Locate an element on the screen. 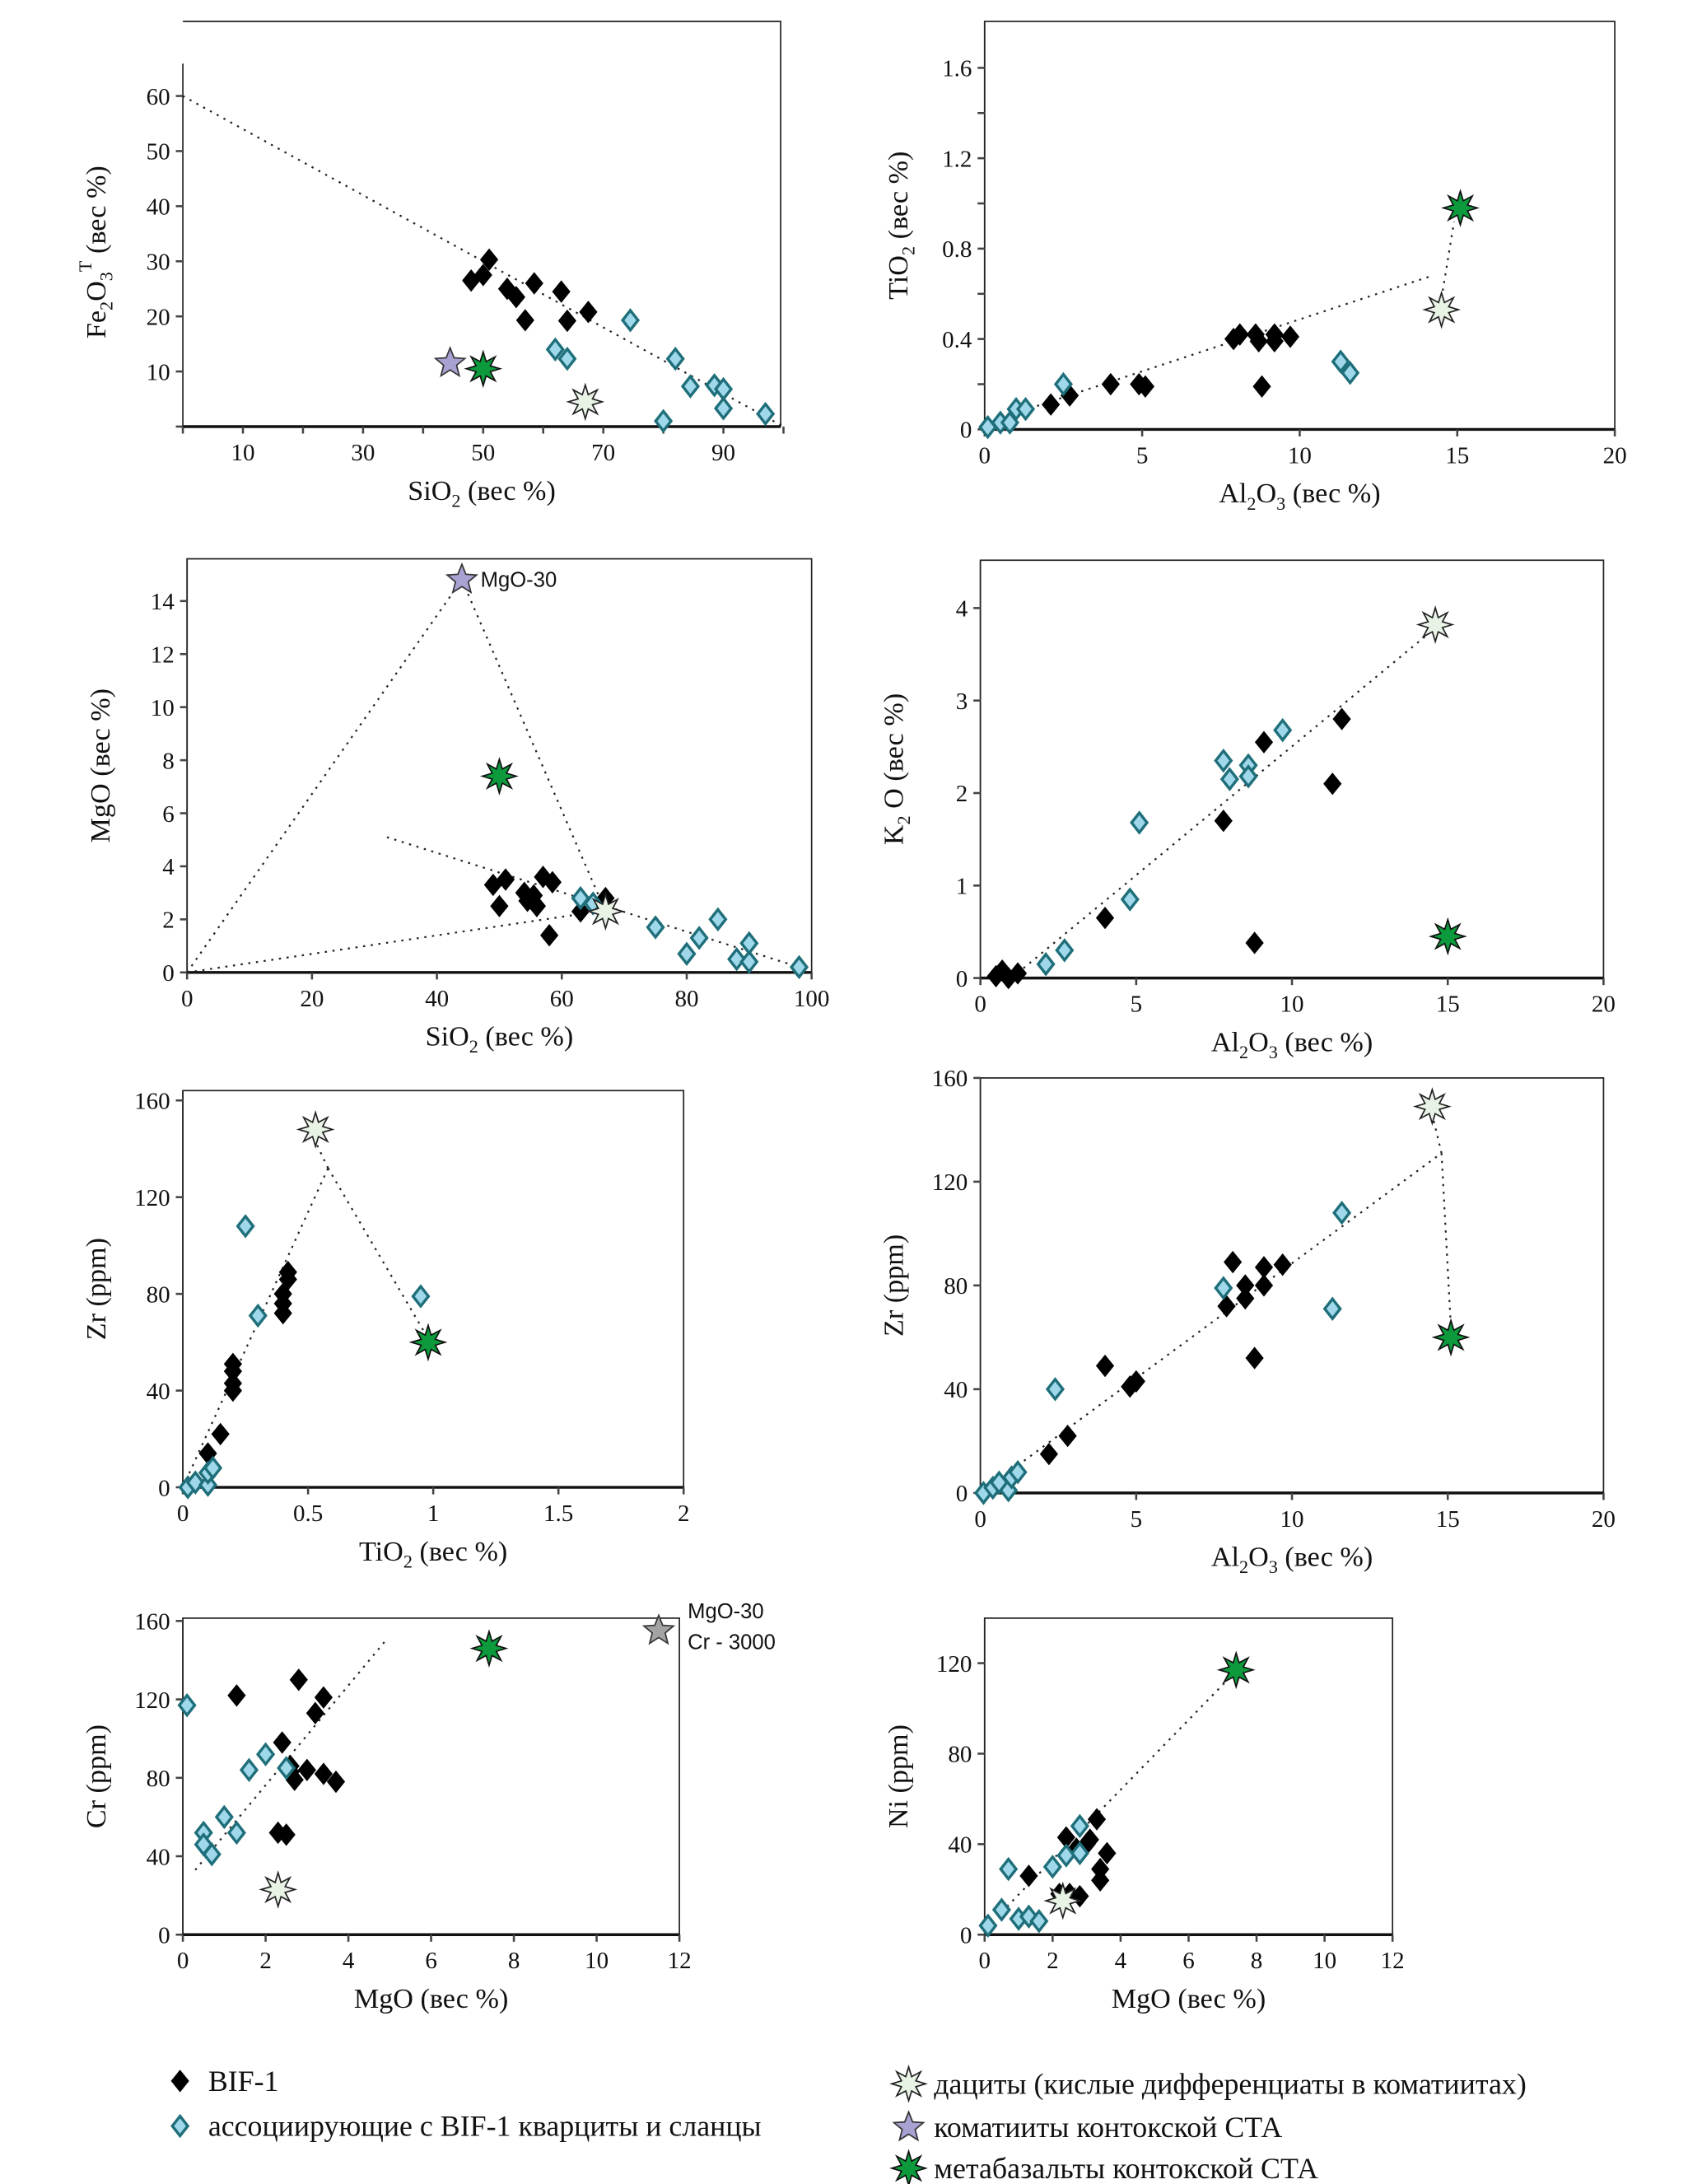 The height and width of the screenshot is (2184, 1702). label-segment: O is located at coordinates (1258, 1557).